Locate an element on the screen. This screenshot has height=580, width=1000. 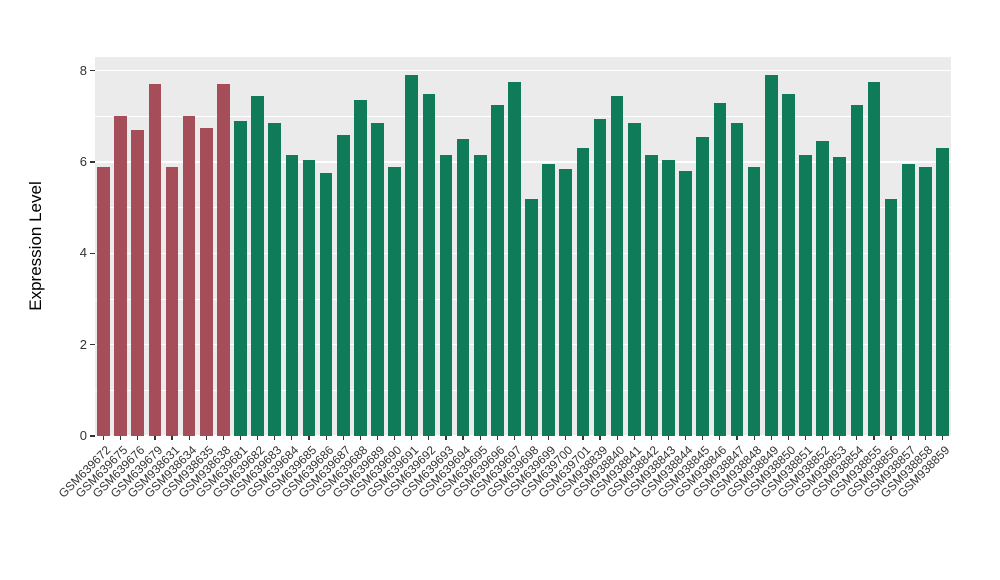
bar-GSM639696 is located at coordinates (497, 270).